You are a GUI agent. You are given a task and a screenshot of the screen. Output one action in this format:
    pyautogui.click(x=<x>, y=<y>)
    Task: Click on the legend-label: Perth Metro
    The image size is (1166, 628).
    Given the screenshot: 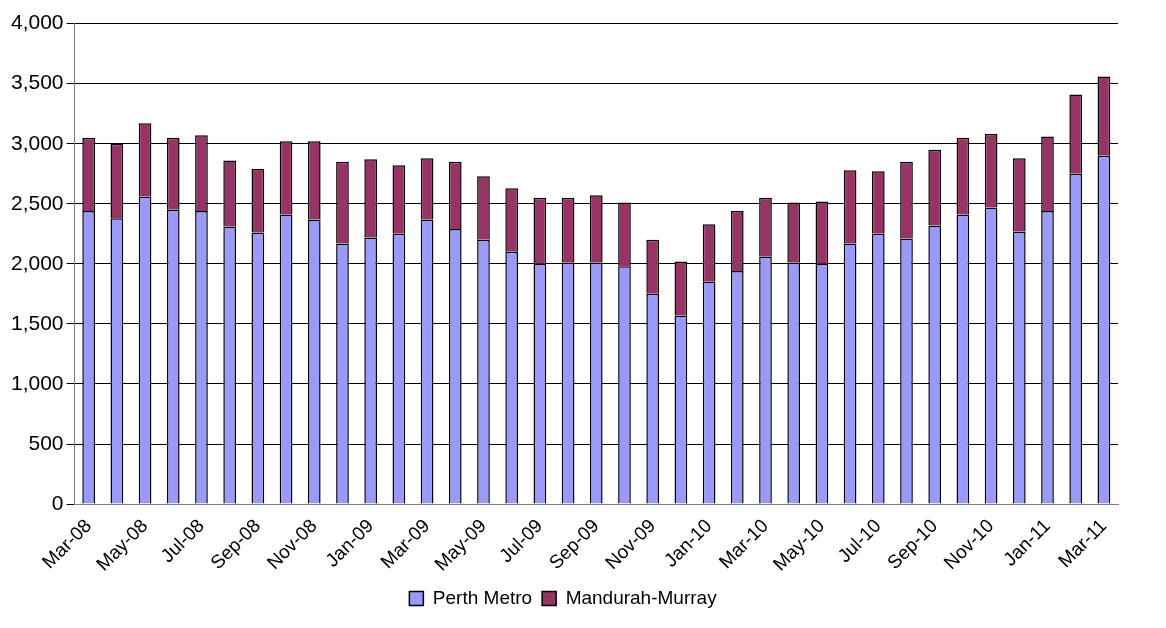 What is the action you would take?
    pyautogui.click(x=482, y=597)
    